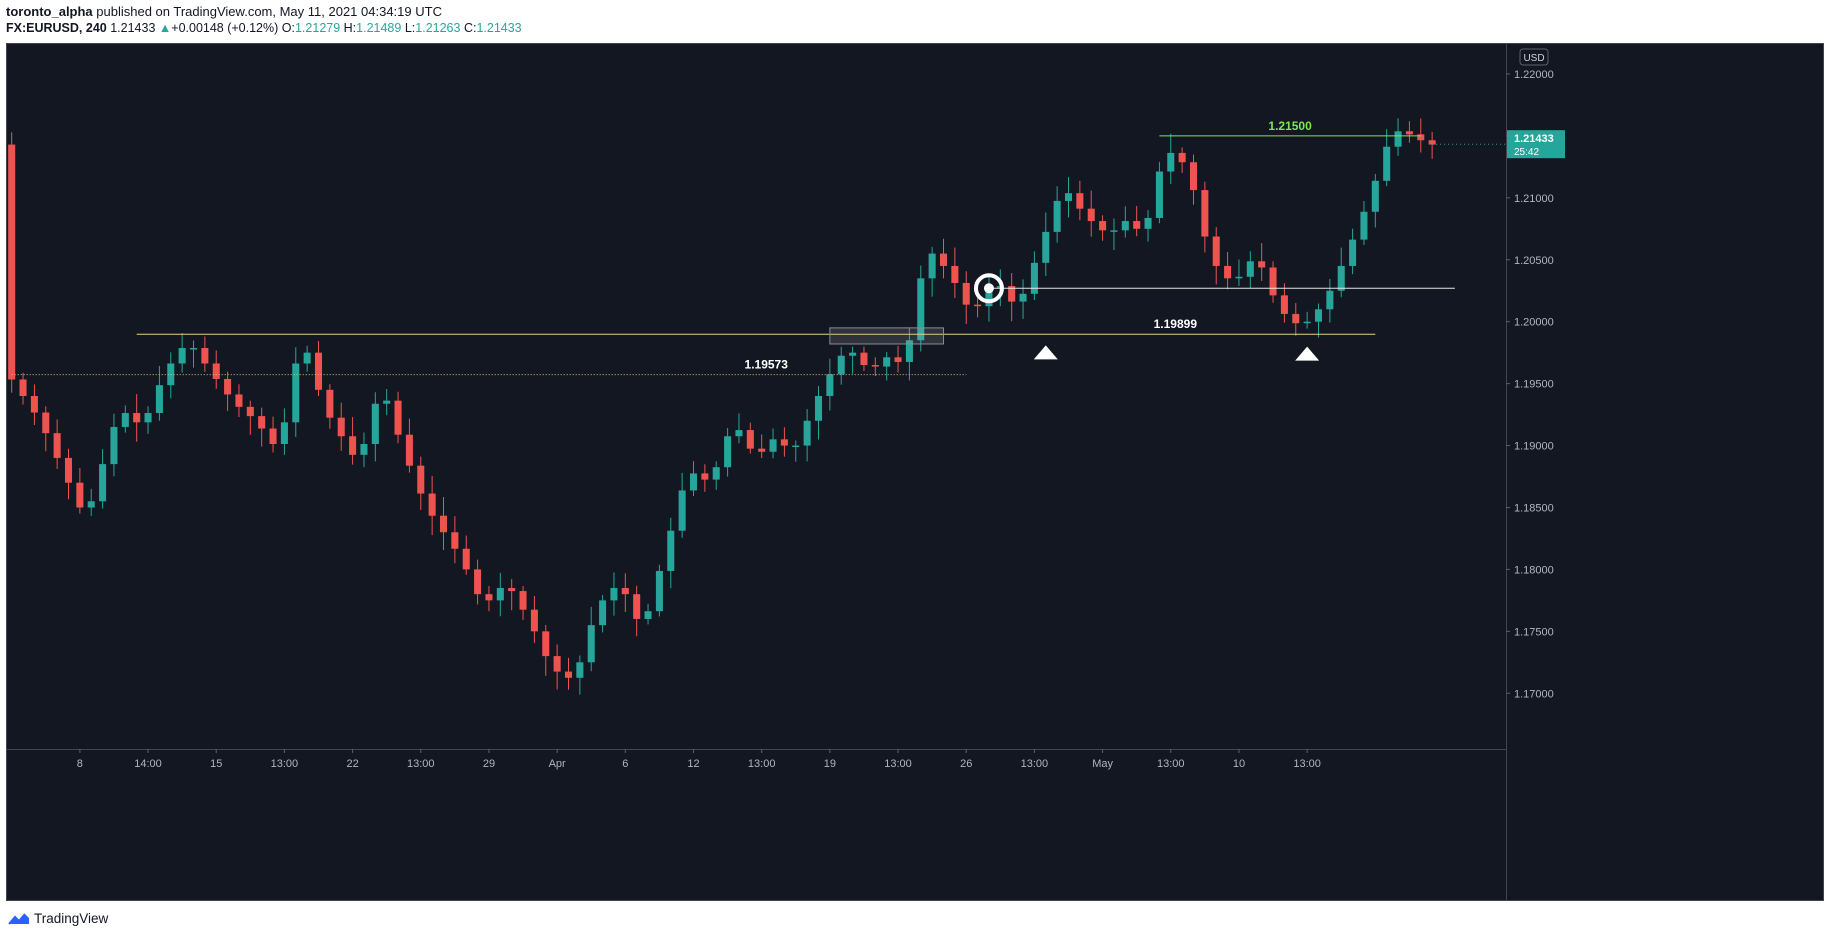 The height and width of the screenshot is (937, 1828). What do you see at coordinates (49, 11) in the screenshot?
I see `author-name: toronto_alpha` at bounding box center [49, 11].